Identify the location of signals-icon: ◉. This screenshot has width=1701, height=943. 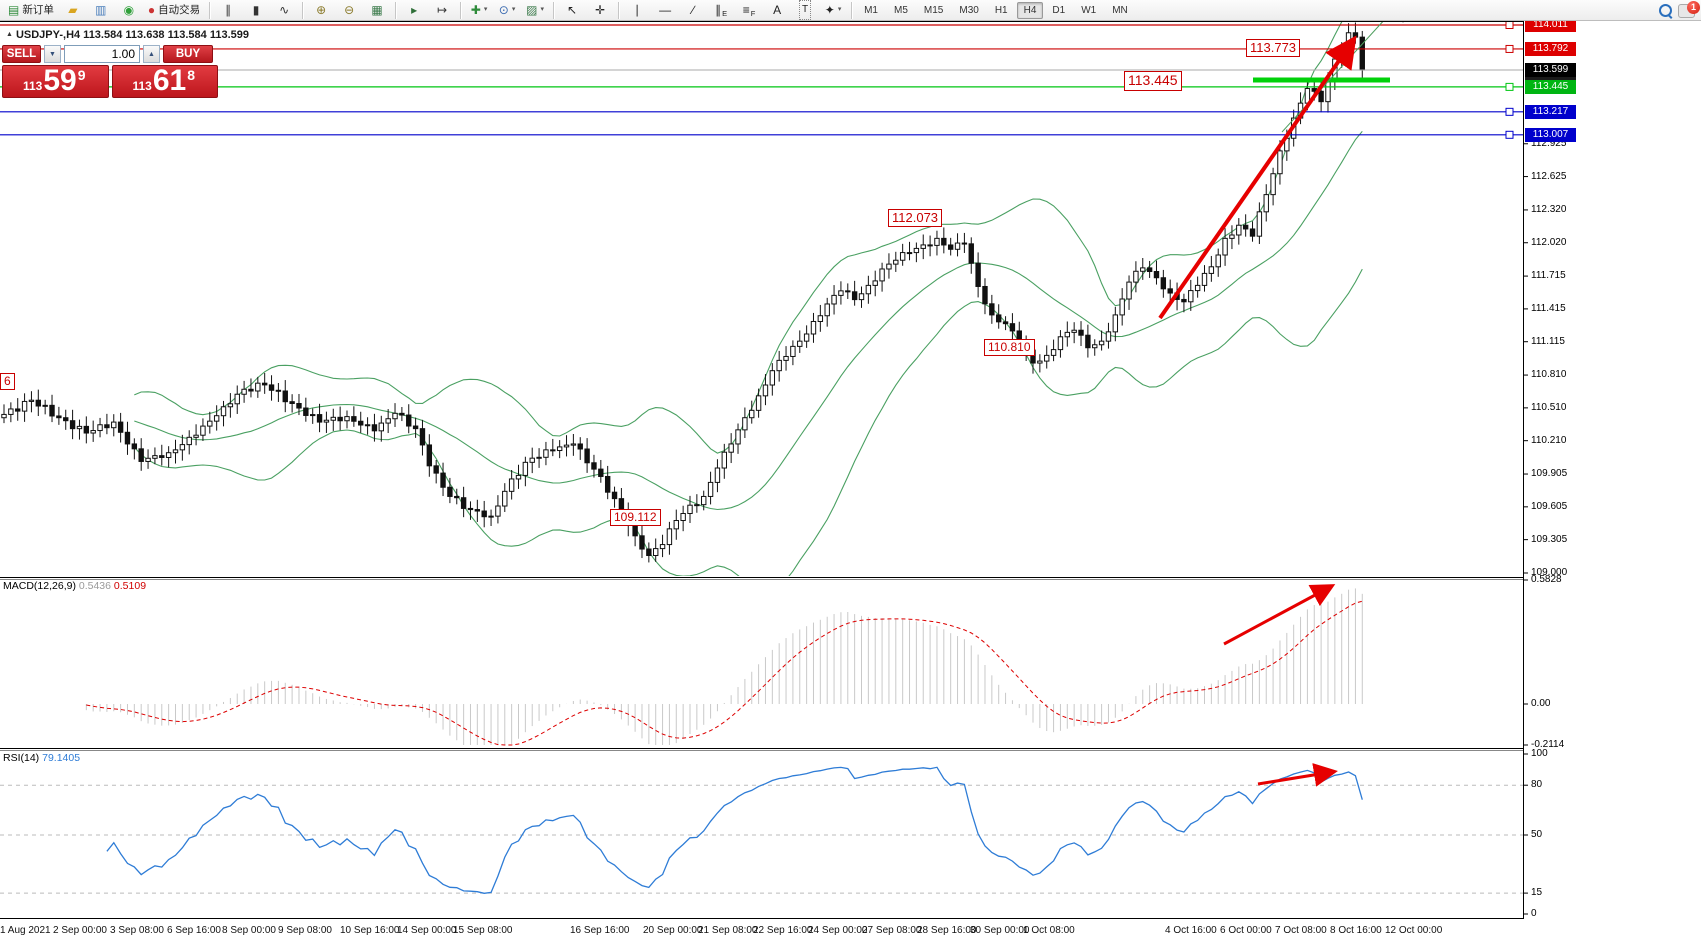
(129, 10).